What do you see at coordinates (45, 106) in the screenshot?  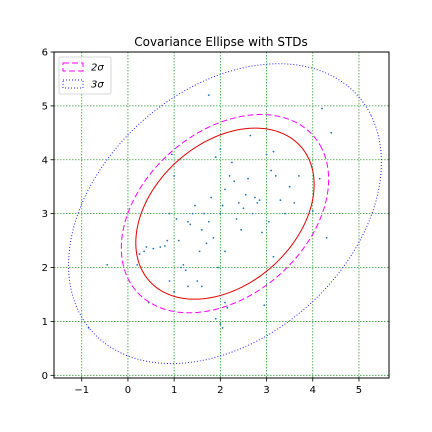 I see `y-tick-label: 5` at bounding box center [45, 106].